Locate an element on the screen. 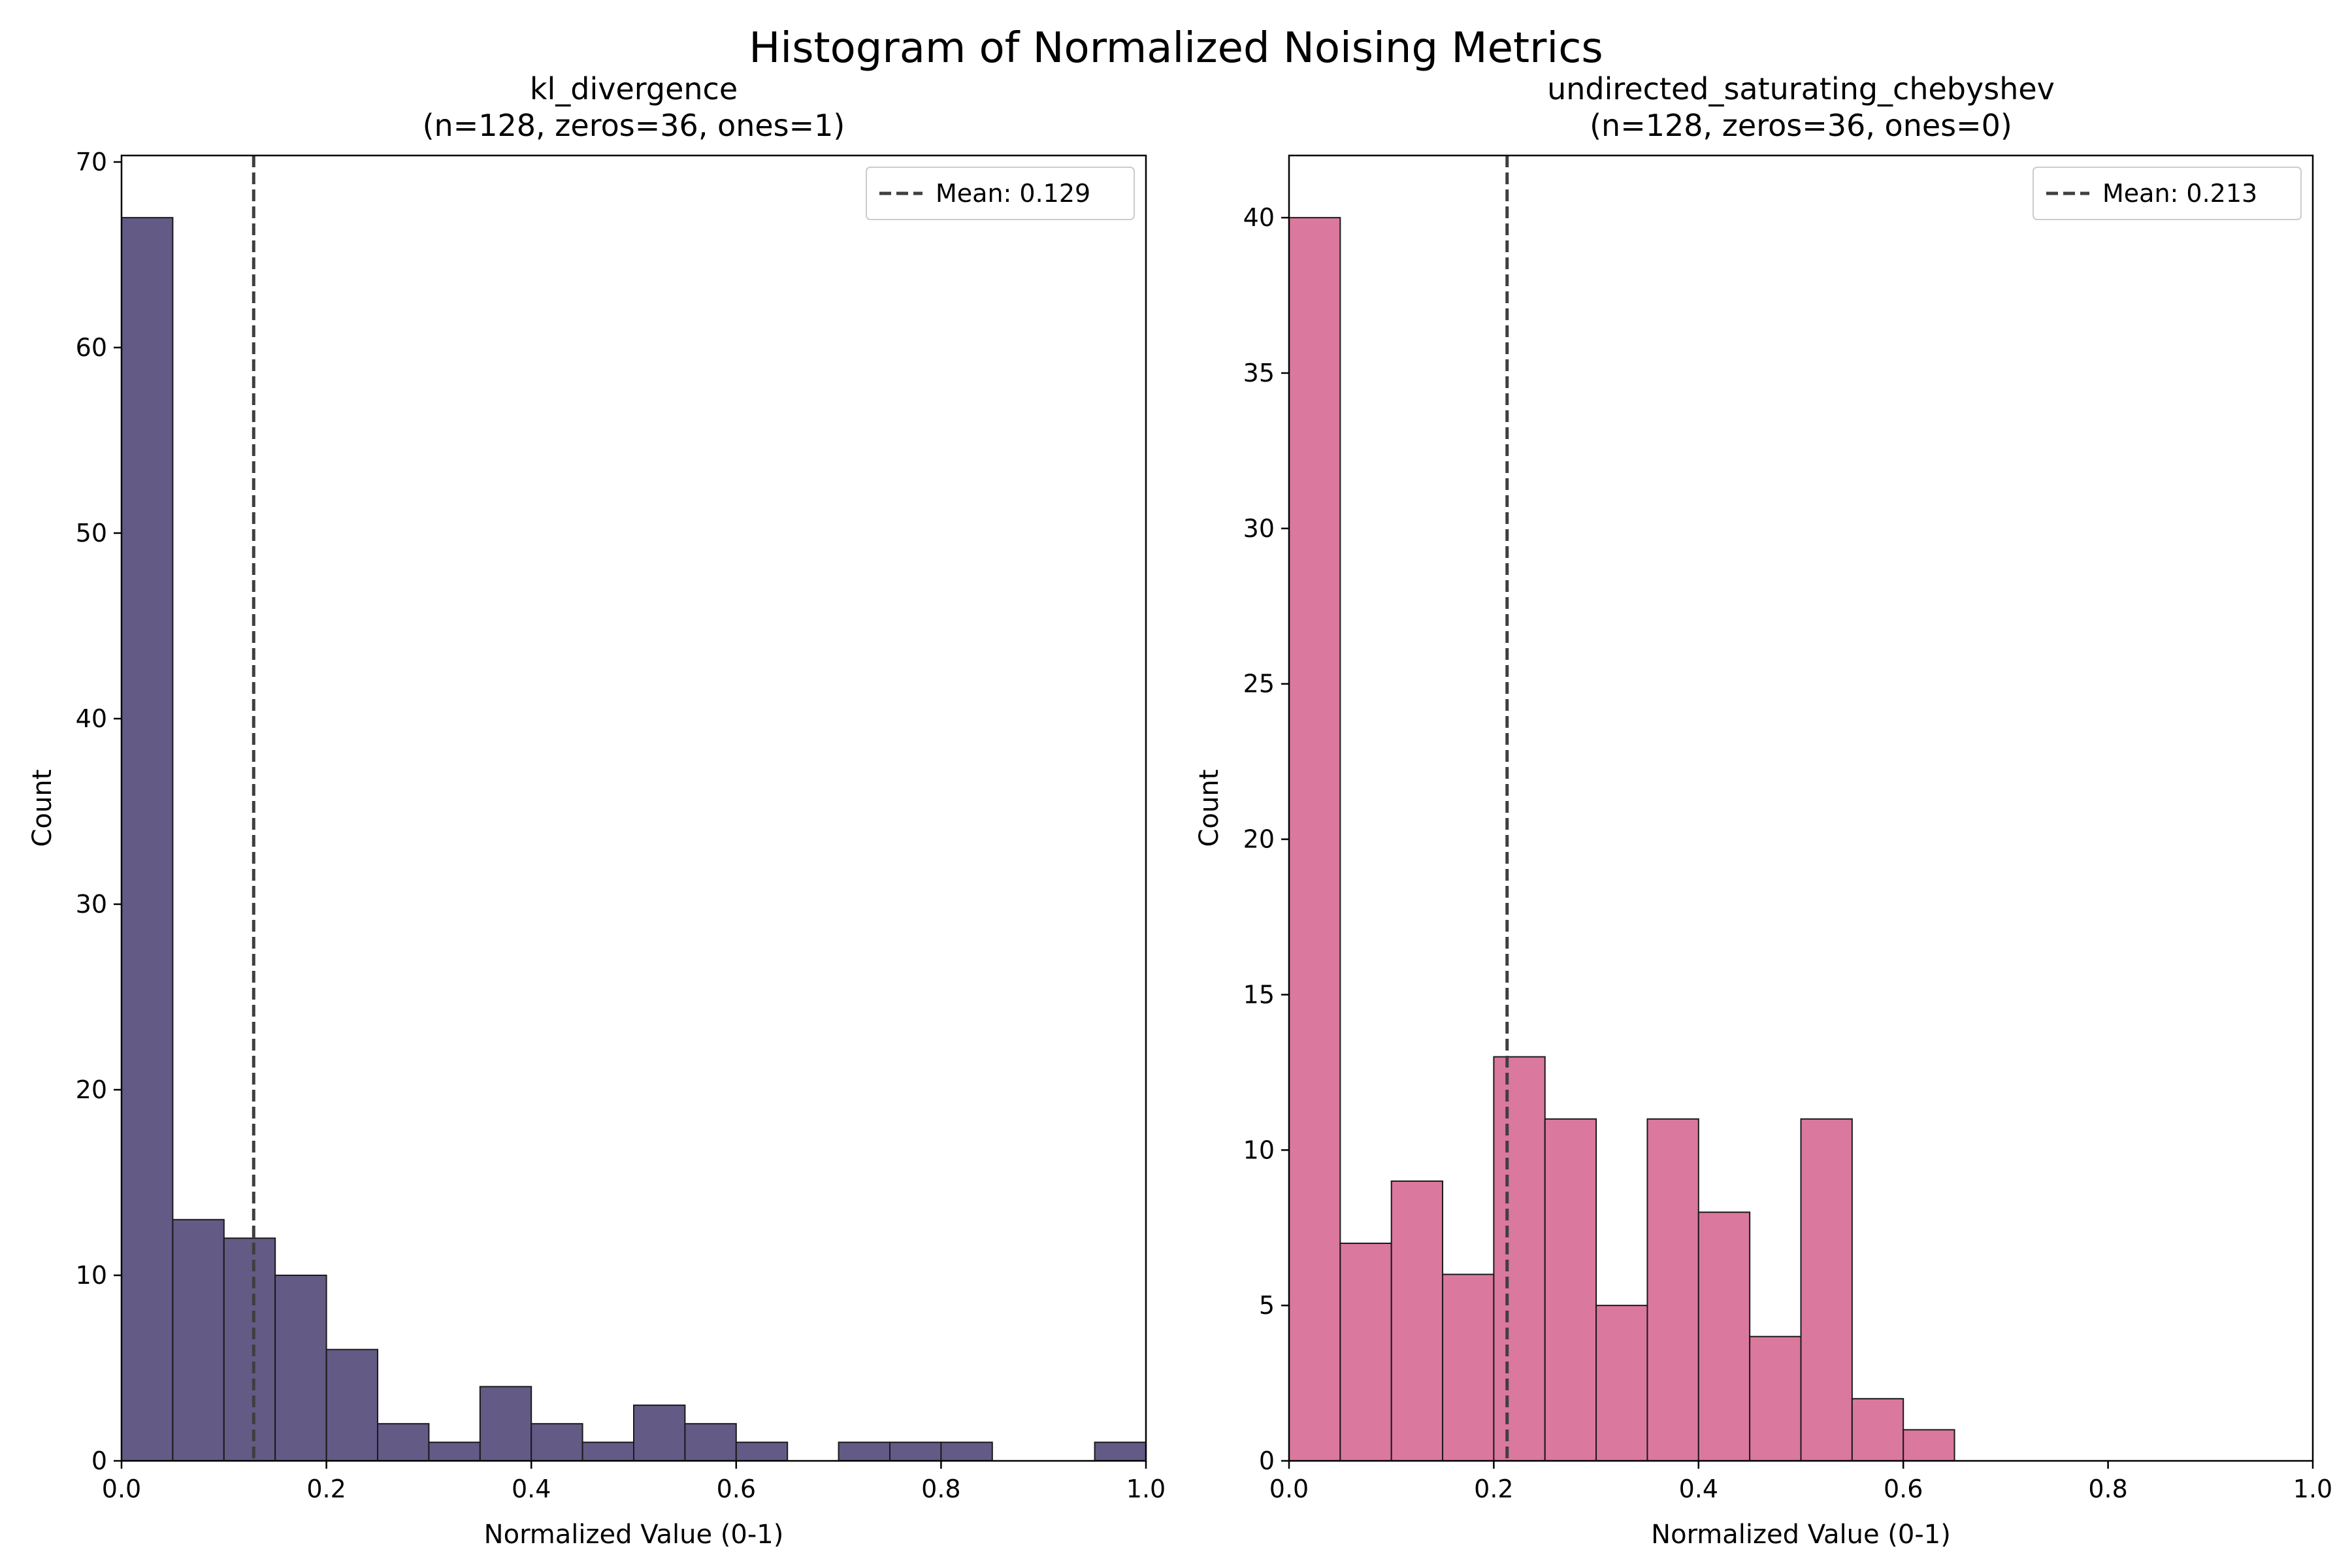 The image size is (2352, 1568). legend: Mean: 0.129 is located at coordinates (1000, 193).